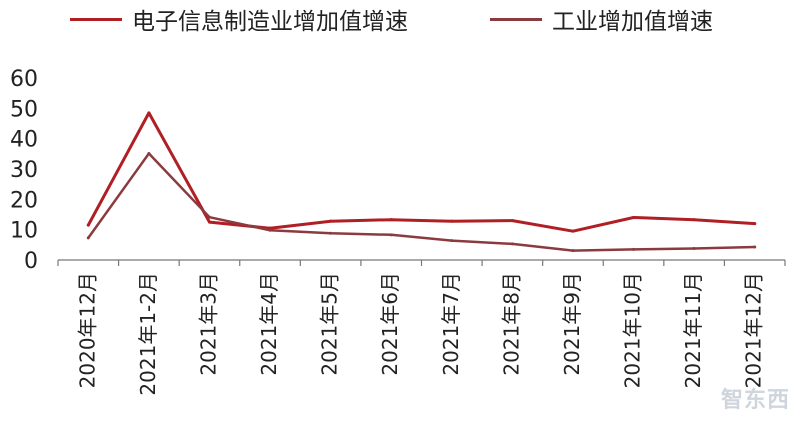 The height and width of the screenshot is (426, 800). Describe the element at coordinates (516, 19) in the screenshot. I see `legend-swatch-industry` at that location.